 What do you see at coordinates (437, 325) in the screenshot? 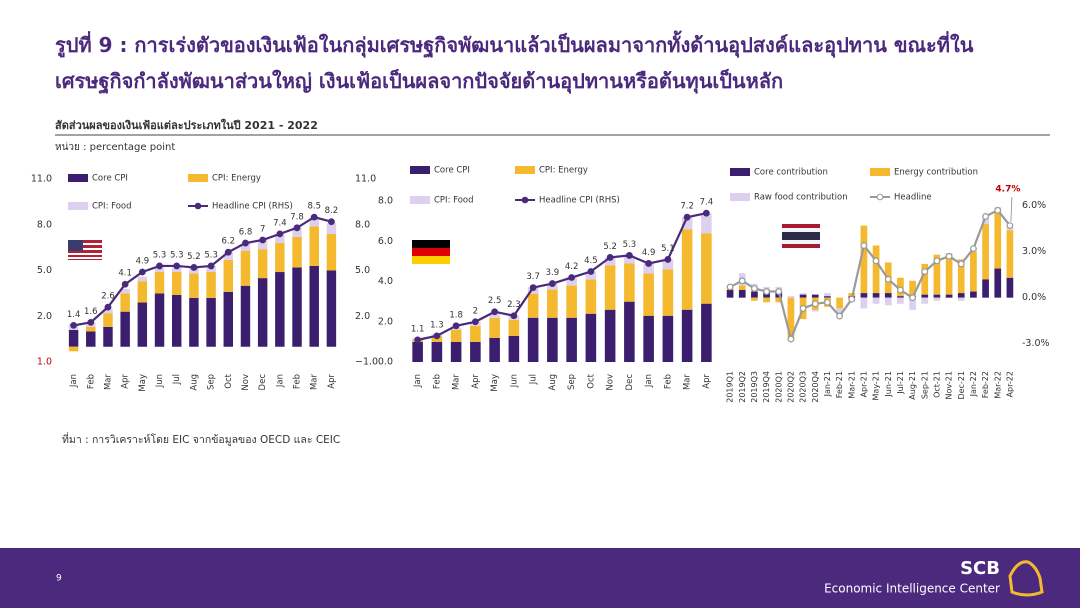
I see `data-label: 1.3` at bounding box center [437, 325].